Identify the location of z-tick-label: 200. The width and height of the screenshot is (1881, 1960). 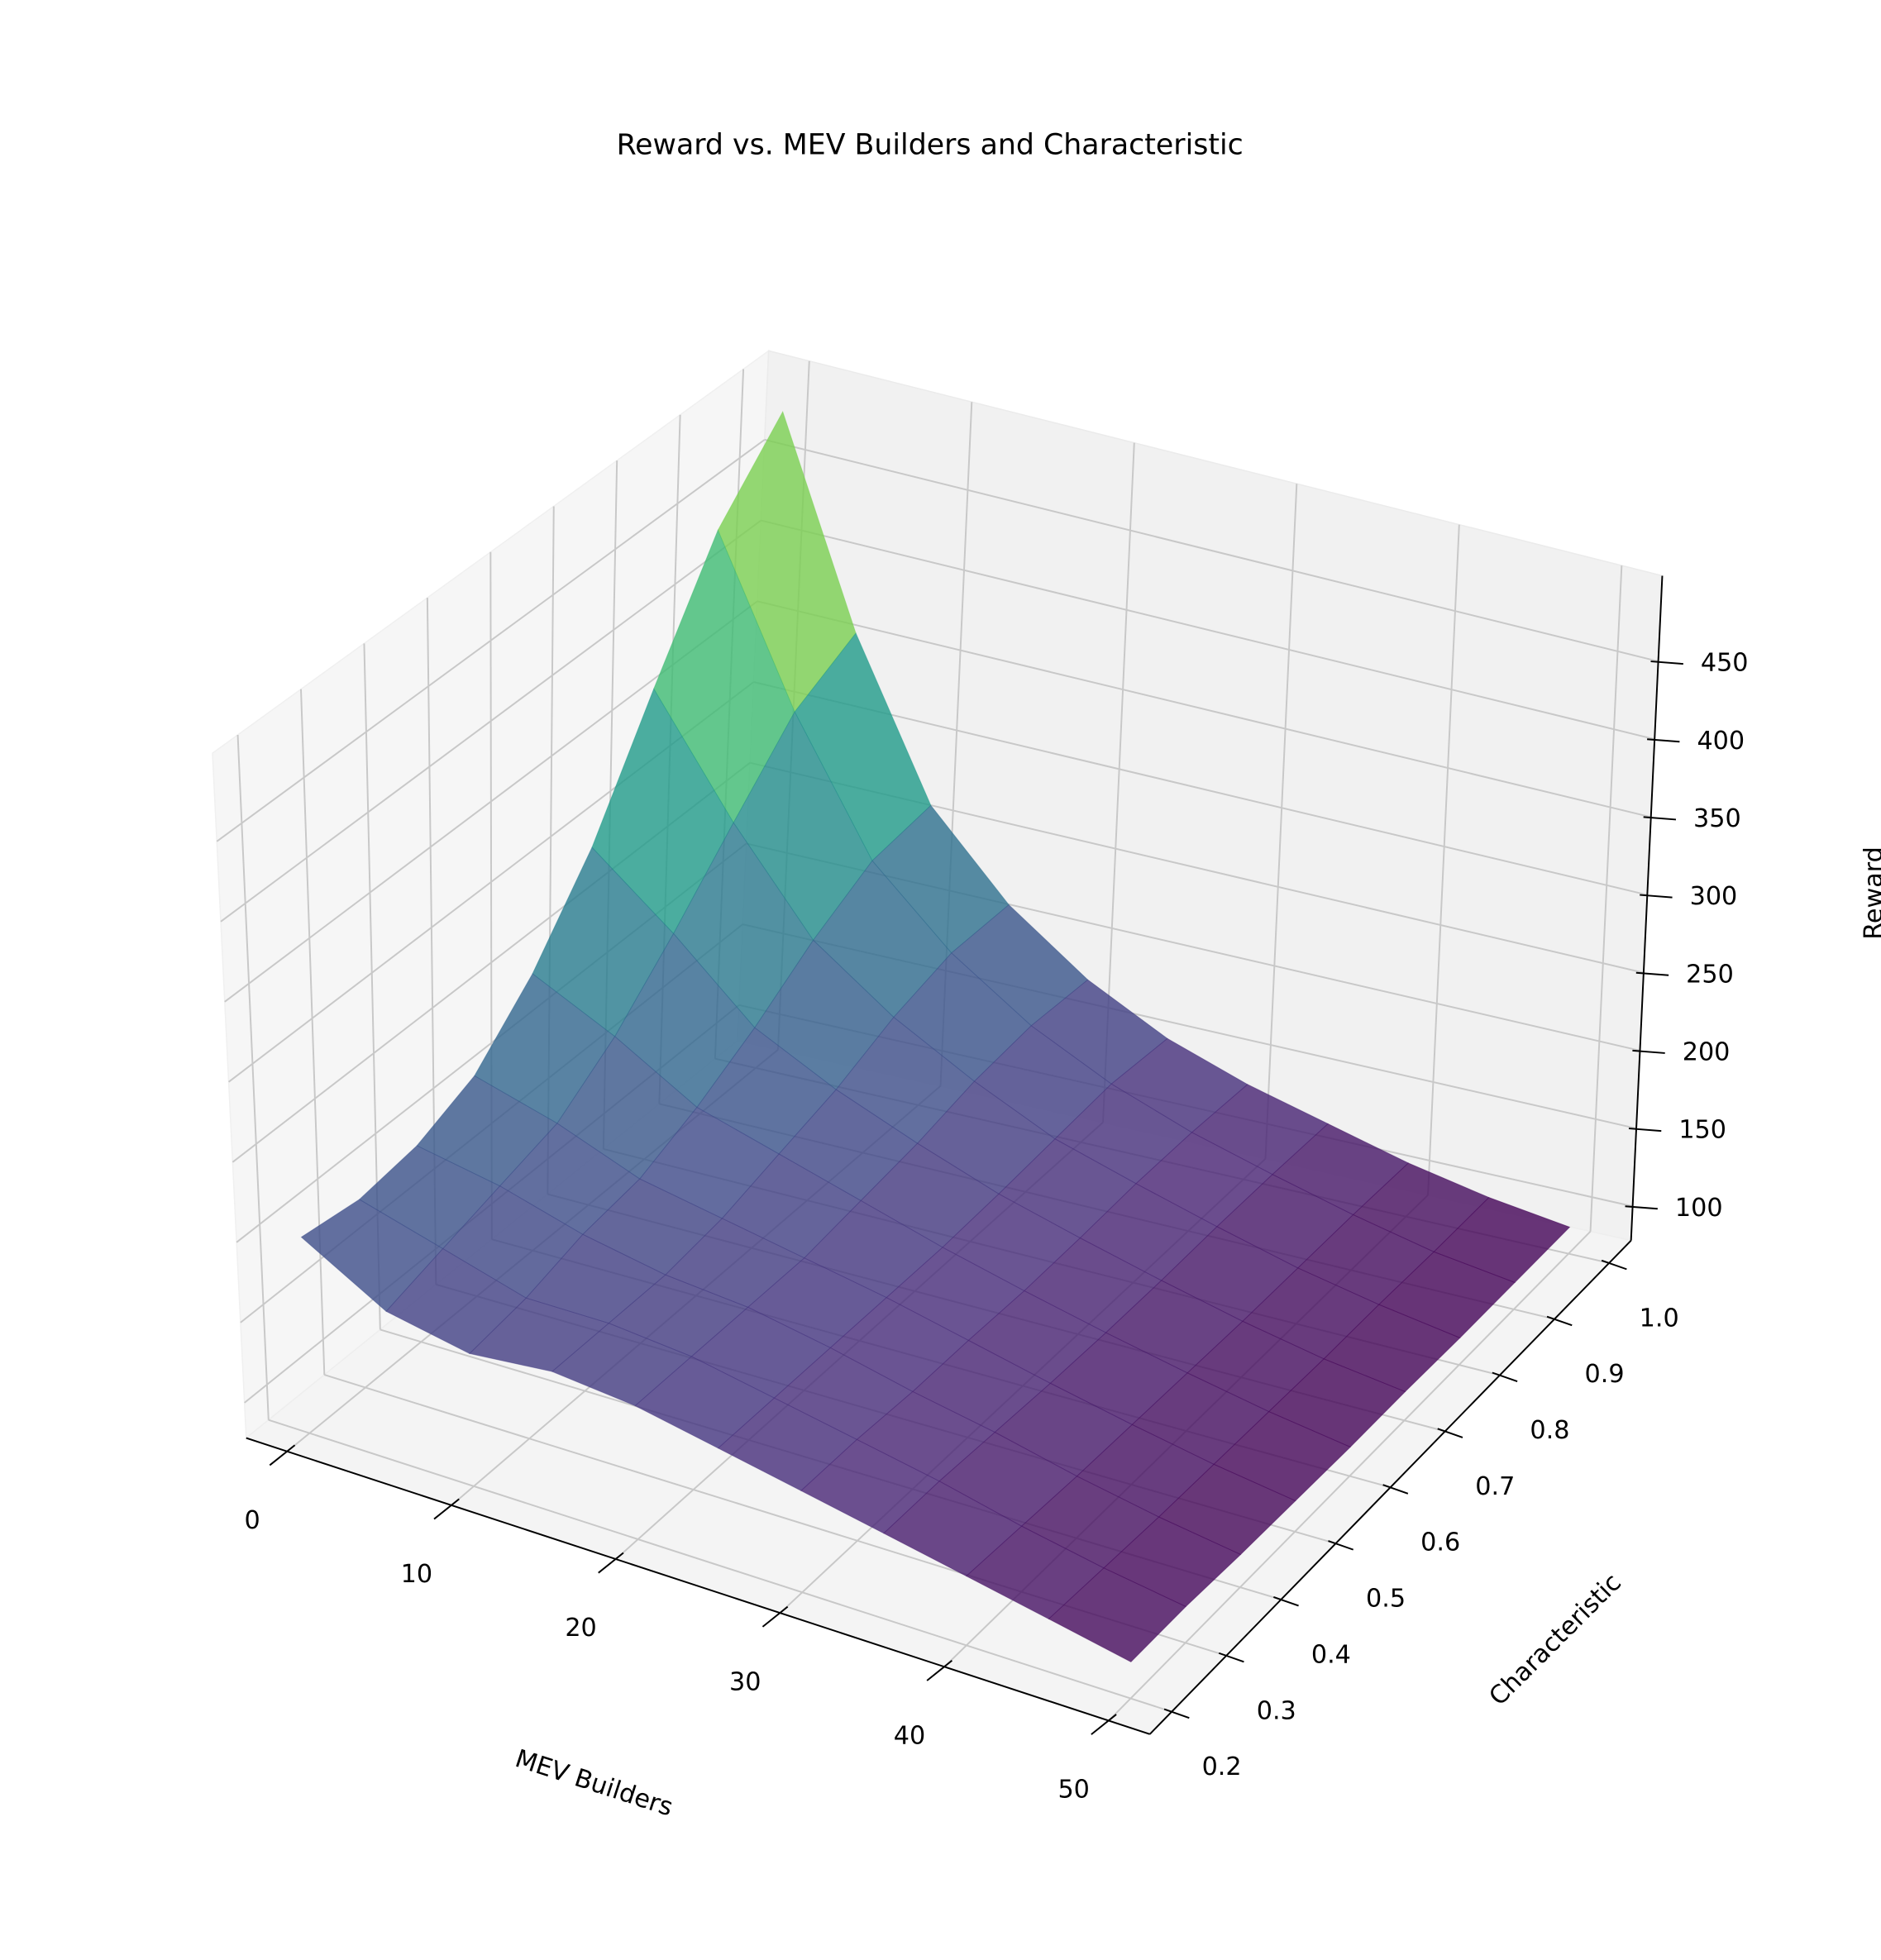
(1707, 1051).